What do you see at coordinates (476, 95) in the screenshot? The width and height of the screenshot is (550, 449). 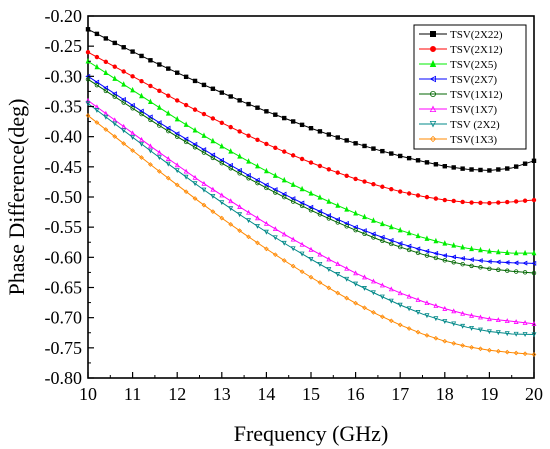 I see `legend-label: TSV(1X12)` at bounding box center [476, 95].